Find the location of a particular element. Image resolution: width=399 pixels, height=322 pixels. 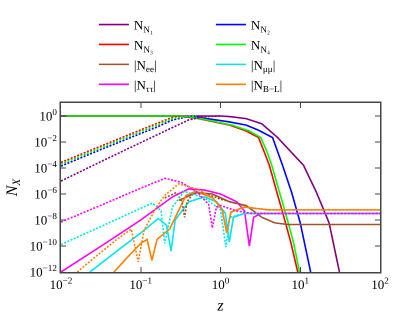

x-tick-label: 10$^{0}$ is located at coordinates (221, 284).